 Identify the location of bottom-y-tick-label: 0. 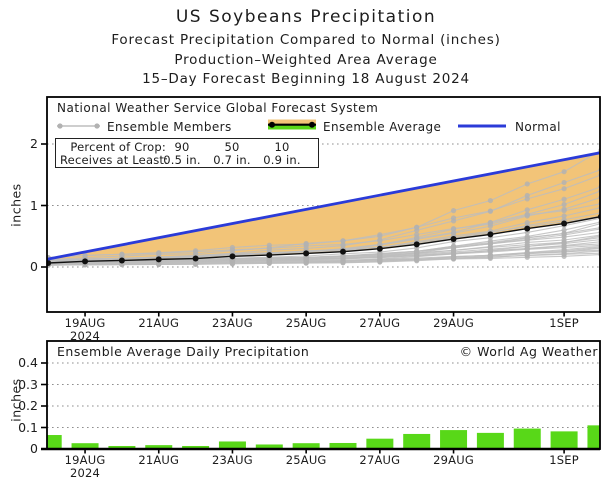
(34, 448).